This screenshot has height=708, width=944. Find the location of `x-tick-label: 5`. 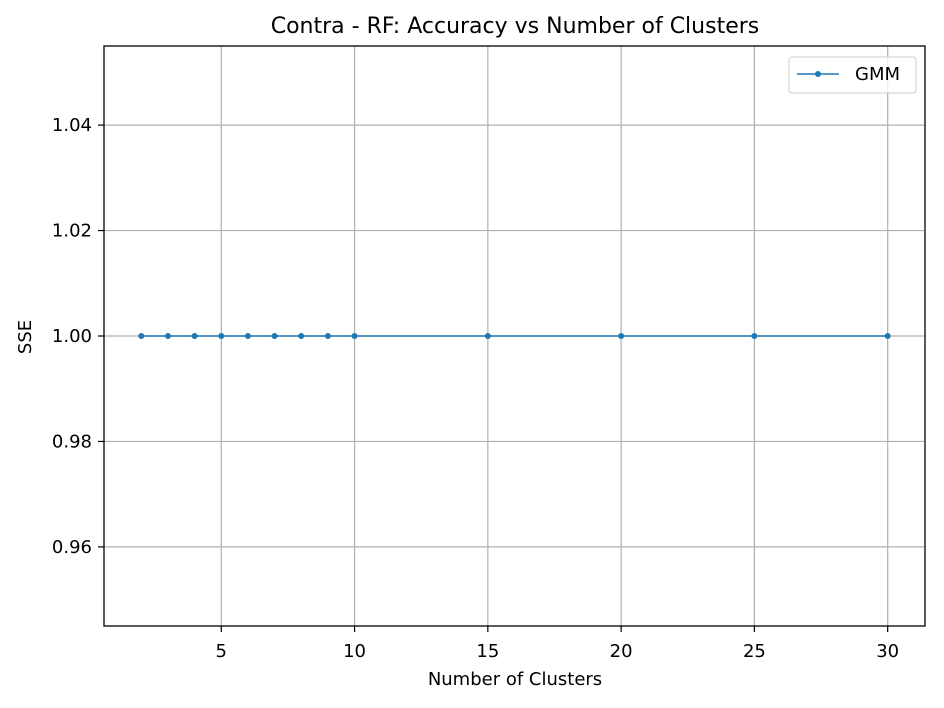

x-tick-label: 5 is located at coordinates (221, 651).